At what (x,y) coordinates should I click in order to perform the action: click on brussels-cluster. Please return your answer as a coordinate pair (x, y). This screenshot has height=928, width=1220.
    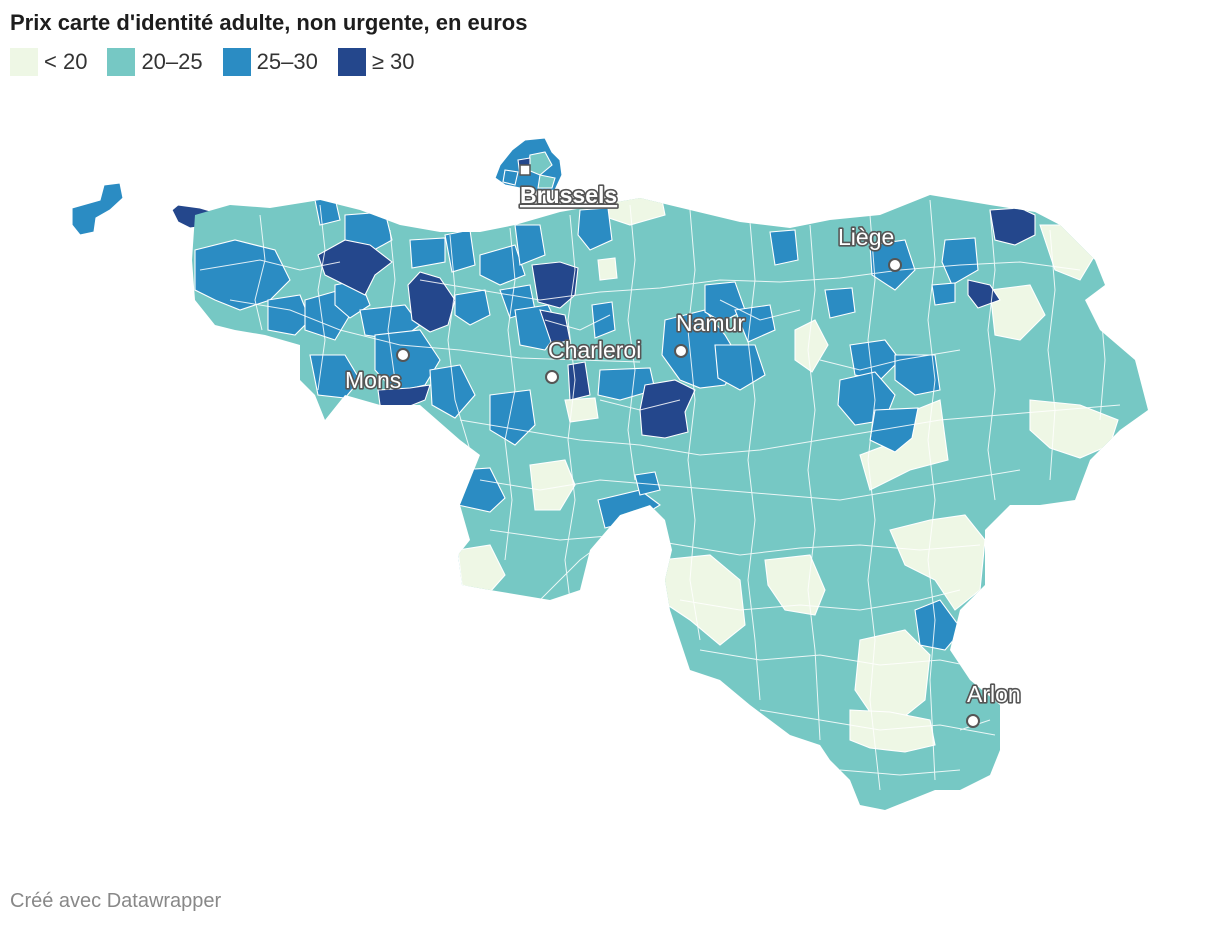
    Looking at the image, I should click on (528, 165).